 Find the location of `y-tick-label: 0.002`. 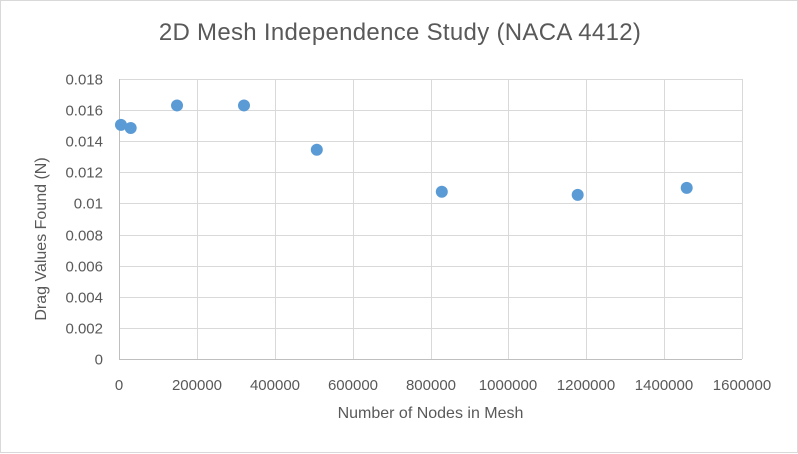

y-tick-label: 0.002 is located at coordinates (84, 329).